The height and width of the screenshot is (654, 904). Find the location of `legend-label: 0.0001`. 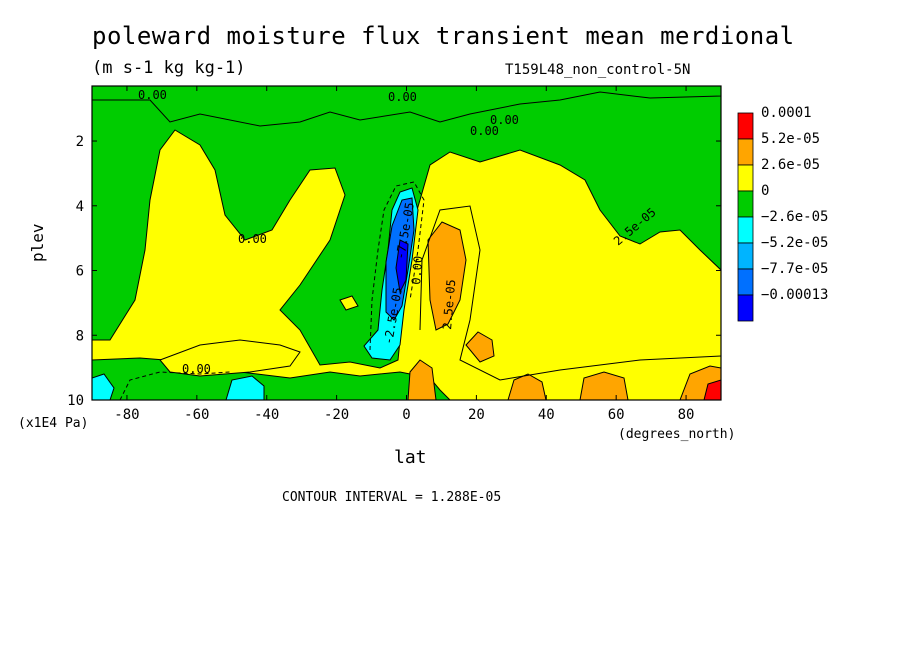

legend-label: 0.0001 is located at coordinates (786, 113).